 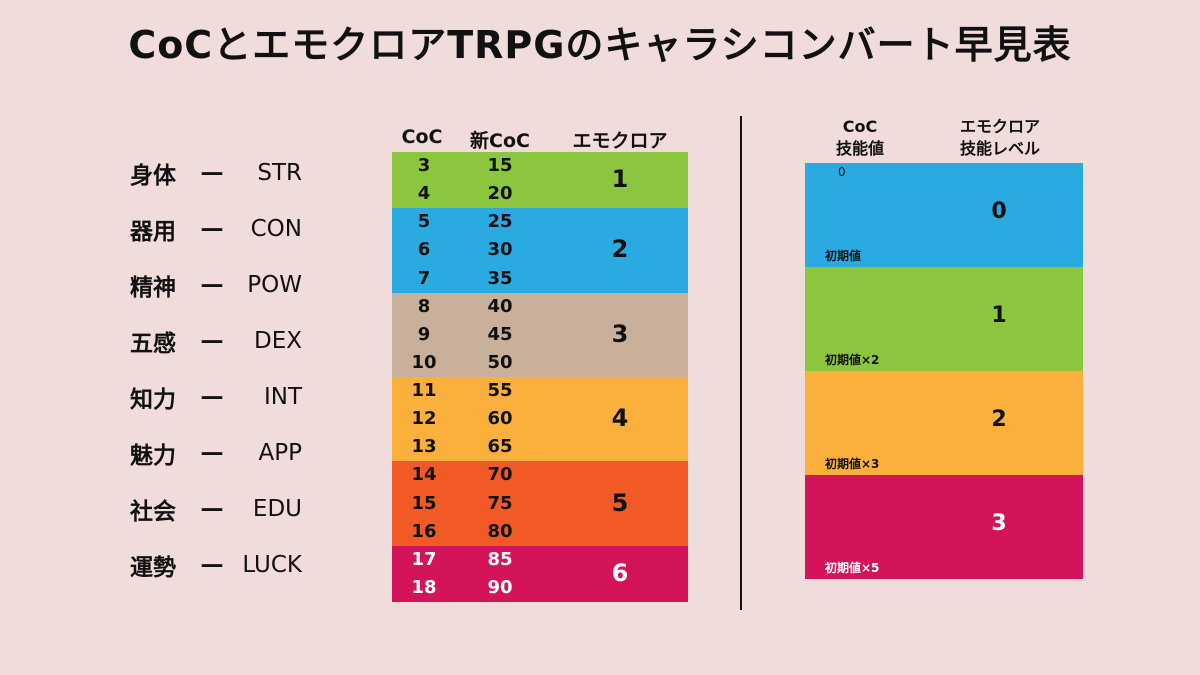 I want to click on coc-value: 6, so click(x=424, y=250).